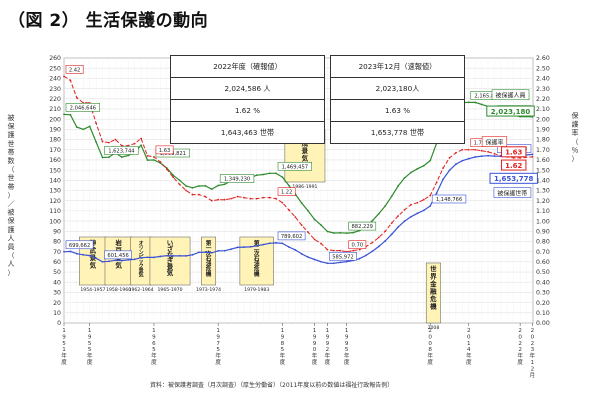  I want to click on x-tick-label-char: 4, so click(469, 350).